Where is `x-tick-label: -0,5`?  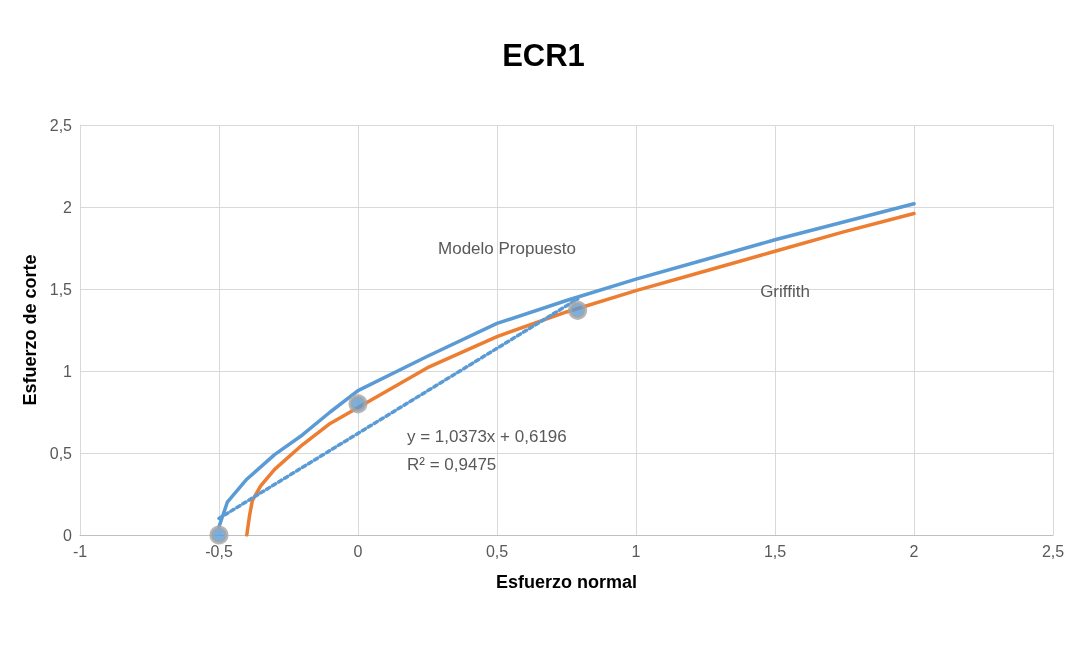 x-tick-label: -0,5 is located at coordinates (219, 551).